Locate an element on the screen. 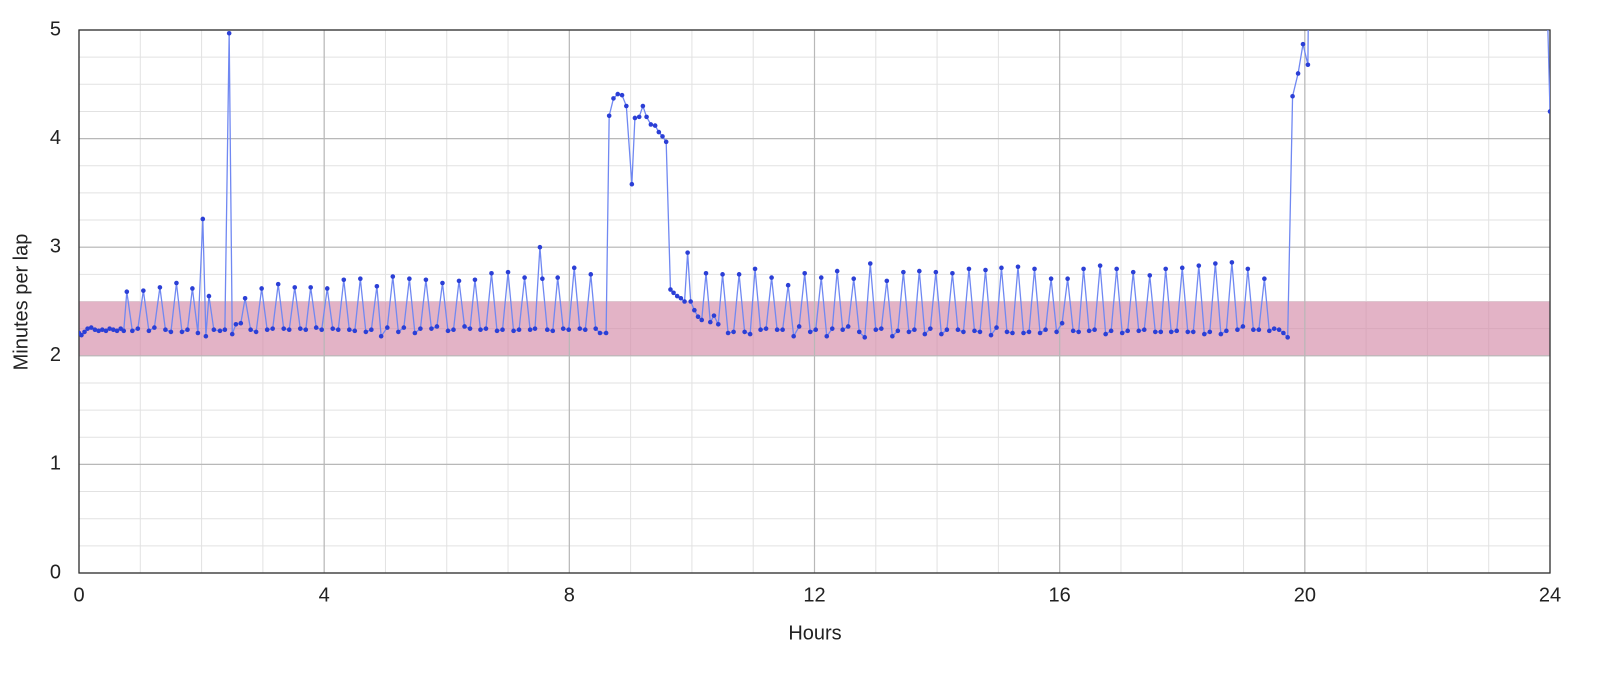  y-tick-label: 1 is located at coordinates (55, 464).